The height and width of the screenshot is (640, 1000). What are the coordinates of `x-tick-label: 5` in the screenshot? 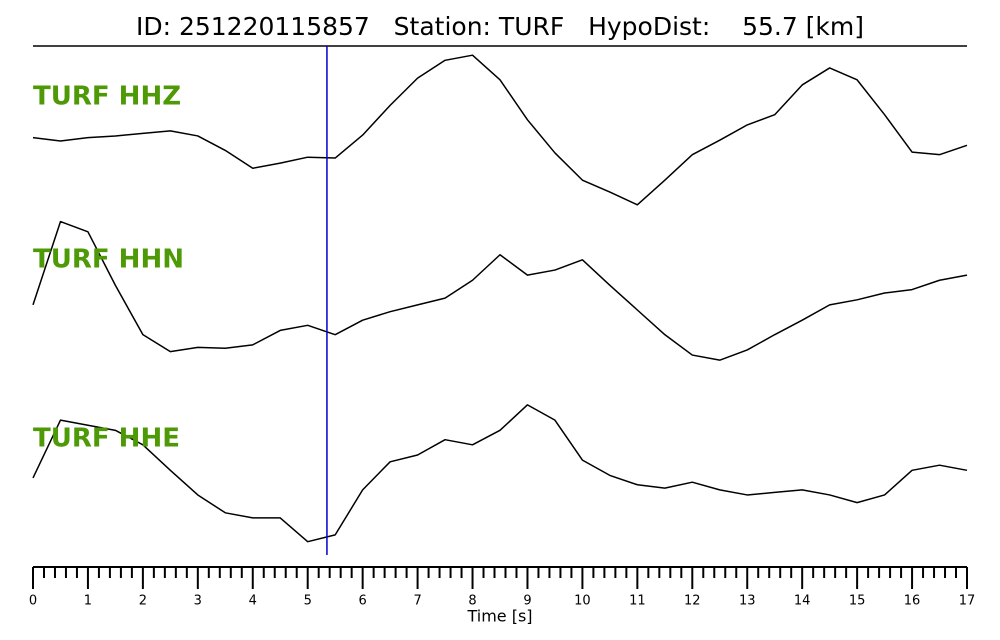 It's located at (308, 601).